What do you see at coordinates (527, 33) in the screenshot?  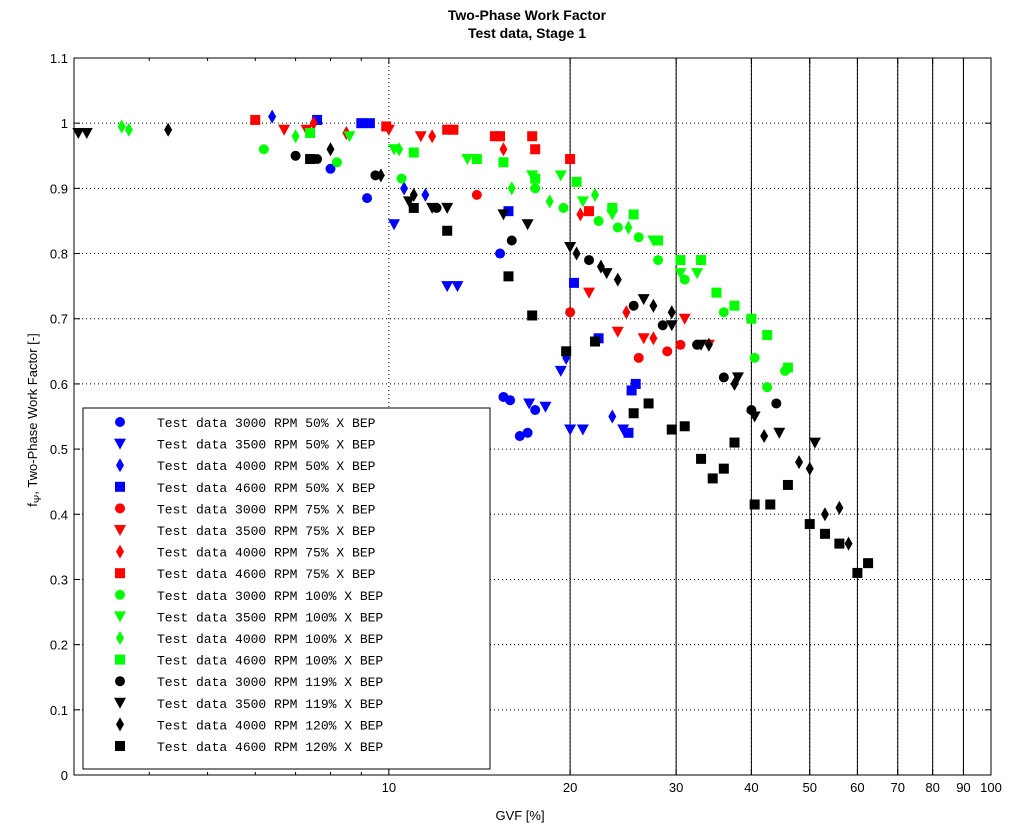 I see `chart-subtitle: Test data, Stage 1` at bounding box center [527, 33].